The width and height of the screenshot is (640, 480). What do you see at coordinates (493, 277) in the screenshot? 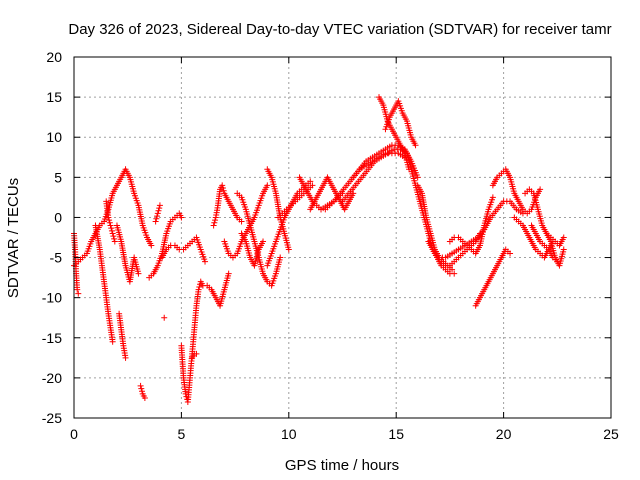
I see `series-arc34` at bounding box center [493, 277].